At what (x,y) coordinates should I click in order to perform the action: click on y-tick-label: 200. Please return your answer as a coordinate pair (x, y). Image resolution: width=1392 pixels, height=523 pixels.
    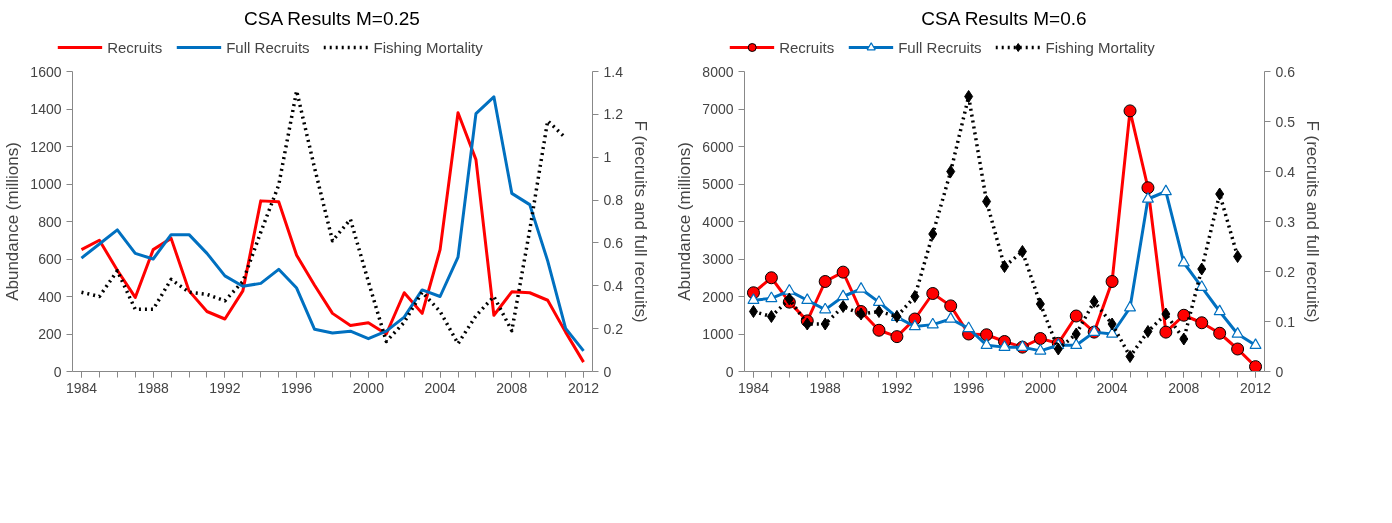
    Looking at the image, I should click on (50, 334).